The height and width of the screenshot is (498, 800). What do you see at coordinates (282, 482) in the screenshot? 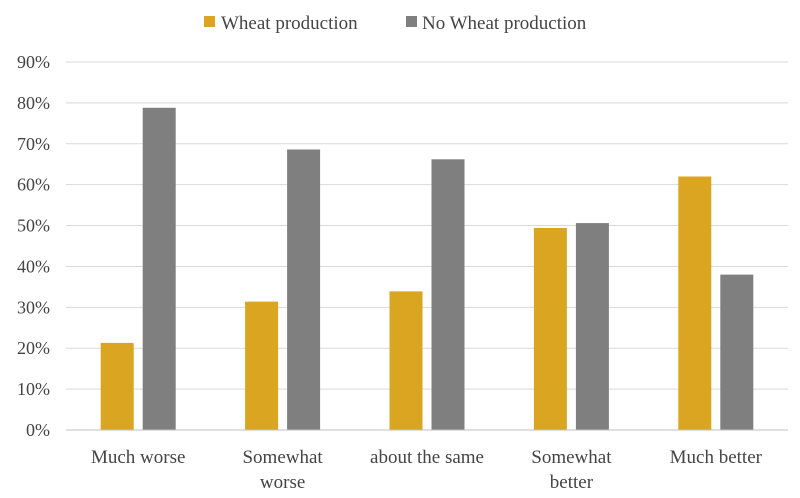
I see `x-category-label: worse` at bounding box center [282, 482].